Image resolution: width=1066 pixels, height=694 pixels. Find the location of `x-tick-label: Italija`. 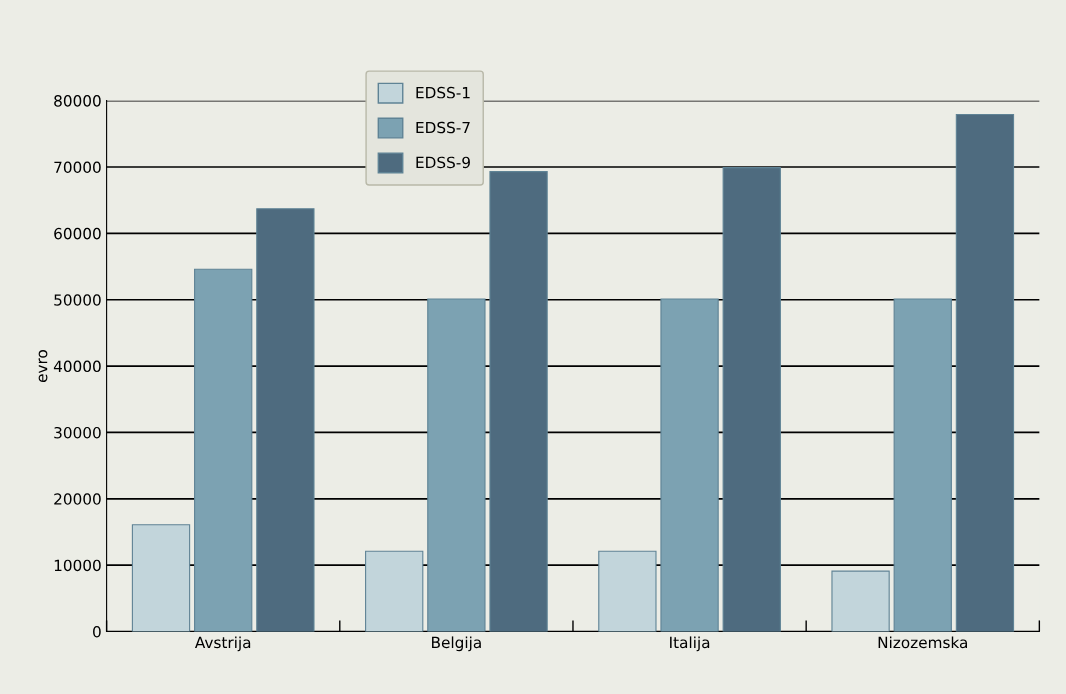

x-tick-label: Italija is located at coordinates (690, 644).